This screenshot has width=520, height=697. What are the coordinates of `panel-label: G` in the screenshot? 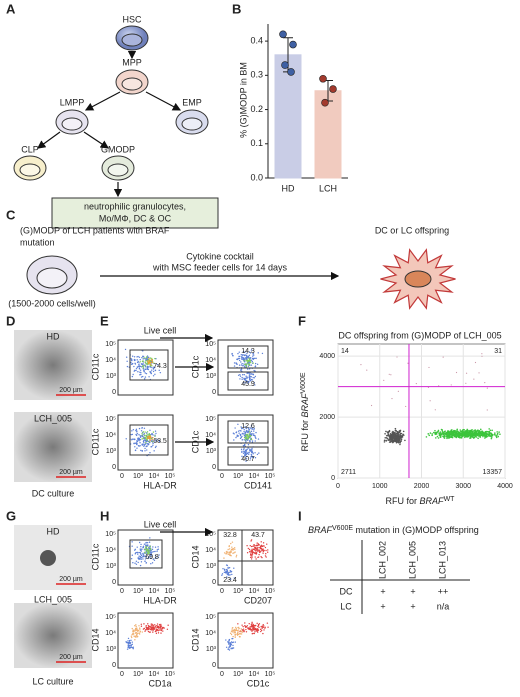 It's located at (11, 515).